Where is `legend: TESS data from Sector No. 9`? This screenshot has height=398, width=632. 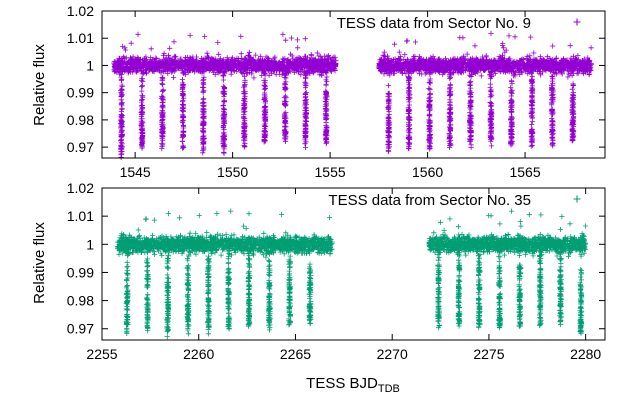
legend: TESS data from Sector No. 9 is located at coordinates (459, 23).